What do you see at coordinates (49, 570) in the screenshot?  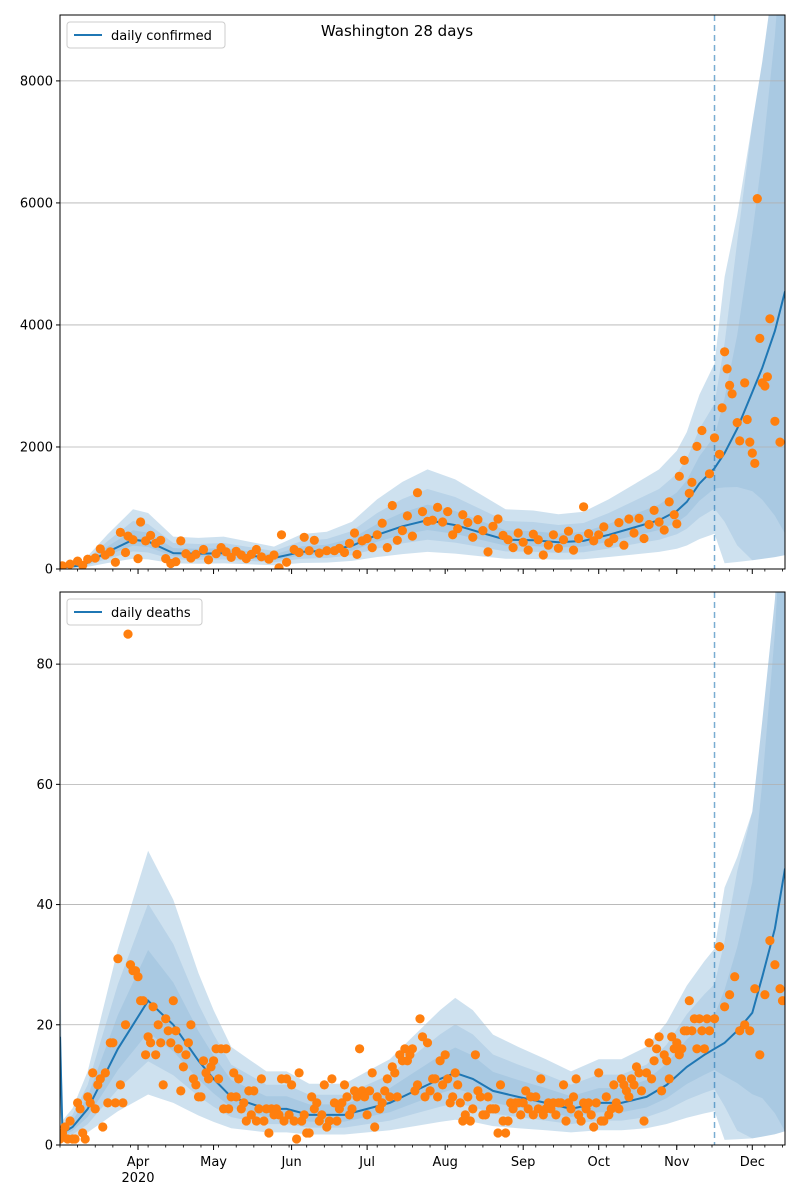 I see `confirmed-y-tick-label: 0` at bounding box center [49, 570].